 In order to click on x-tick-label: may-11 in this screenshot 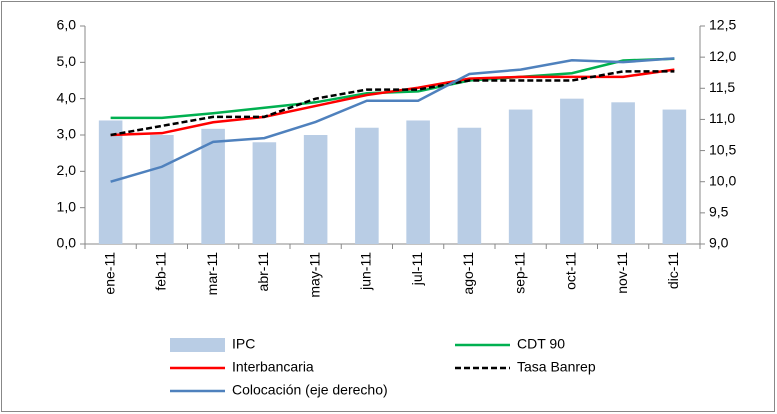, I will do `click(314, 275)`.